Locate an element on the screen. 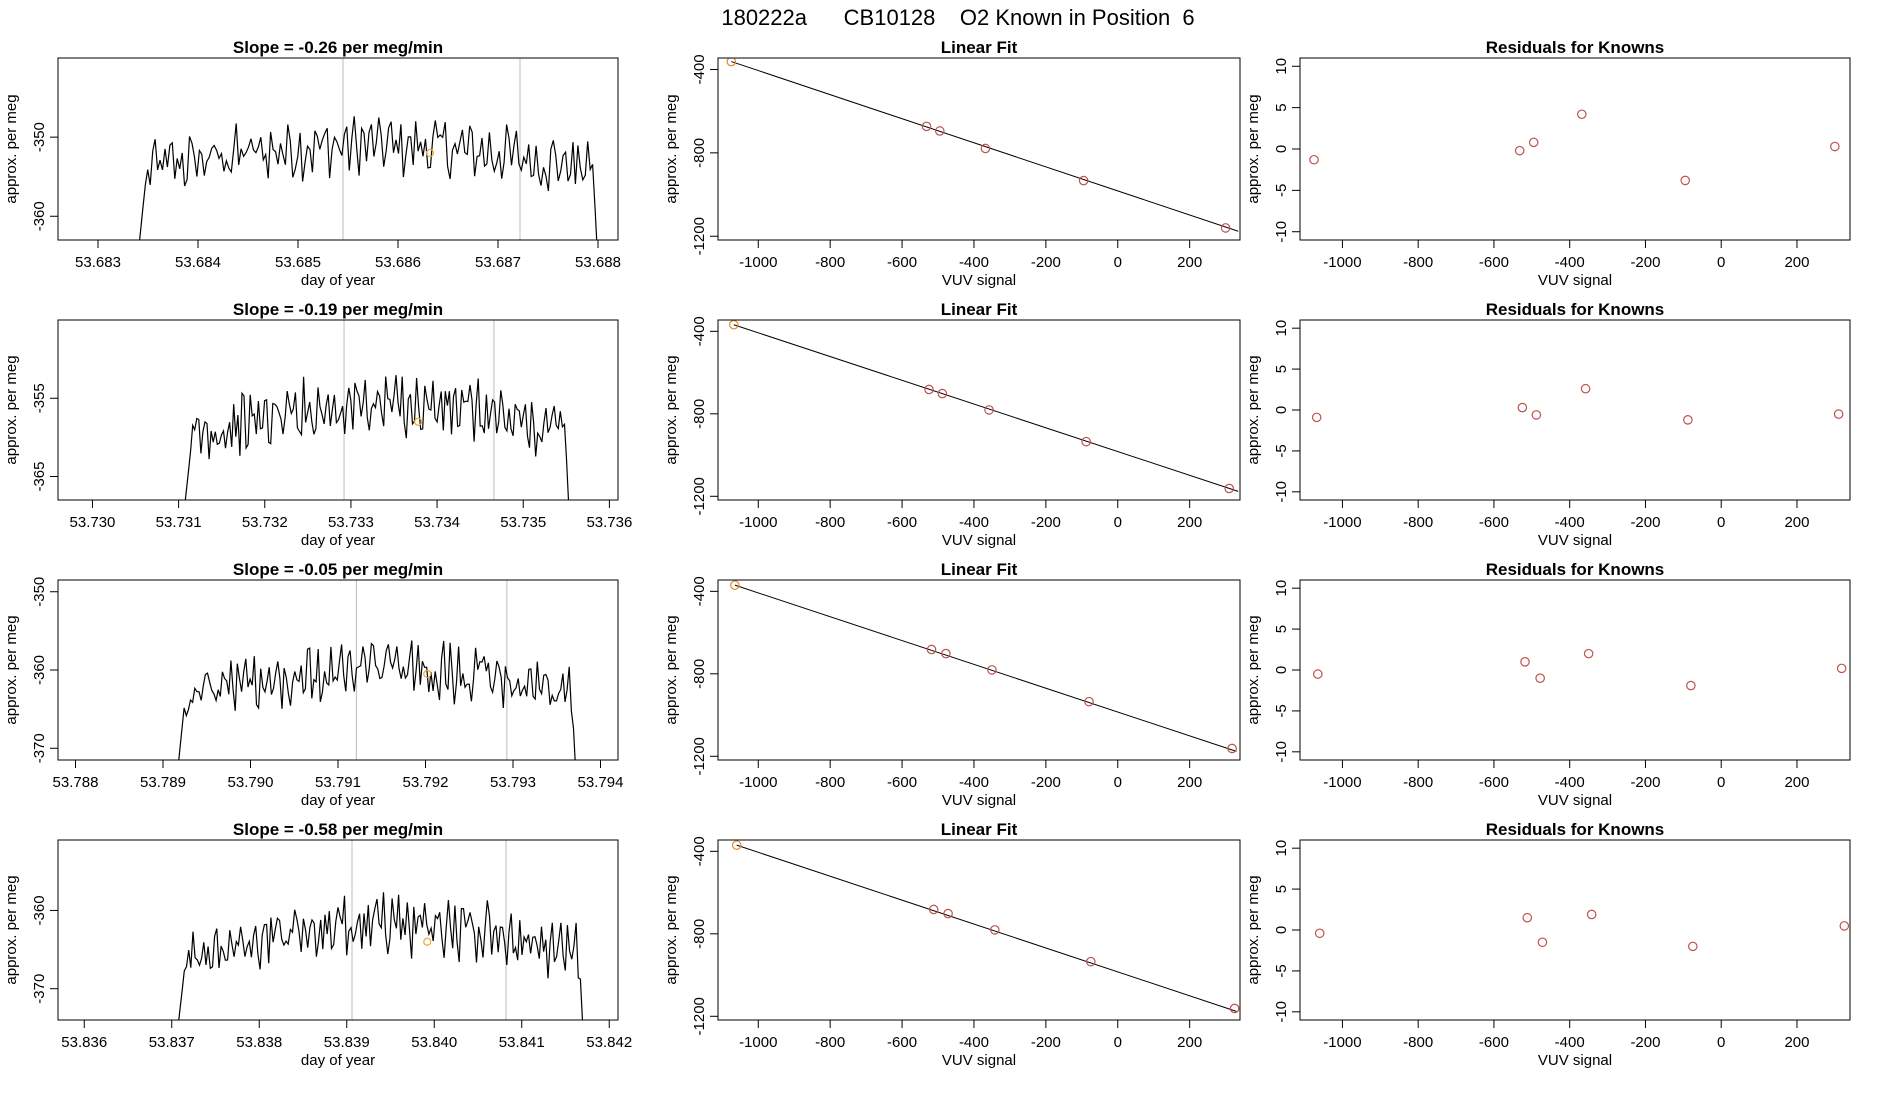  page-title: 180222a CB10128 O2 Known in Position 6 is located at coordinates (957, 17).